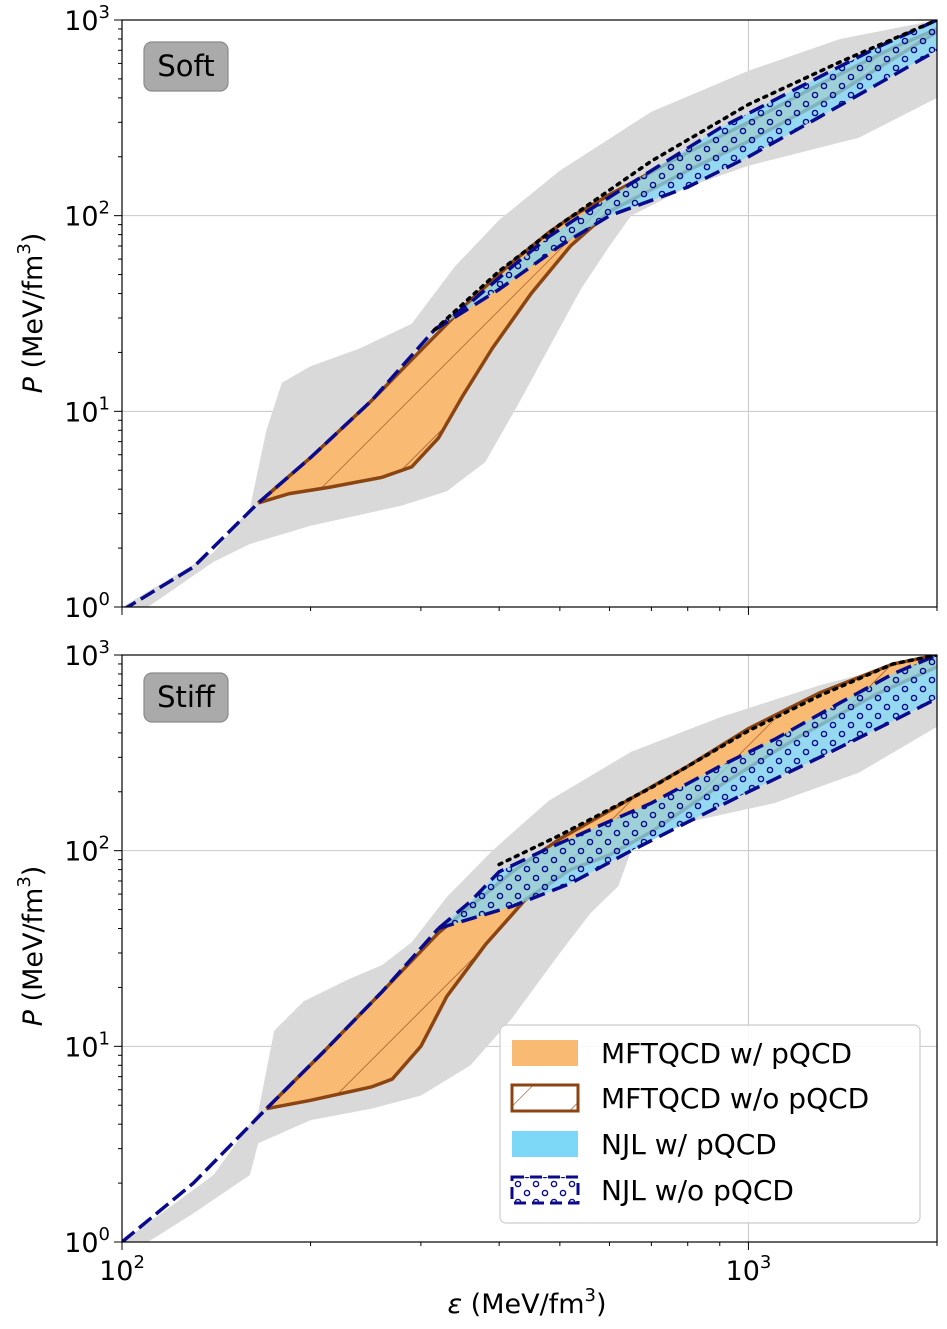 The width and height of the screenshot is (947, 1329). I want to click on tag-soft: Soft, so click(186, 66).